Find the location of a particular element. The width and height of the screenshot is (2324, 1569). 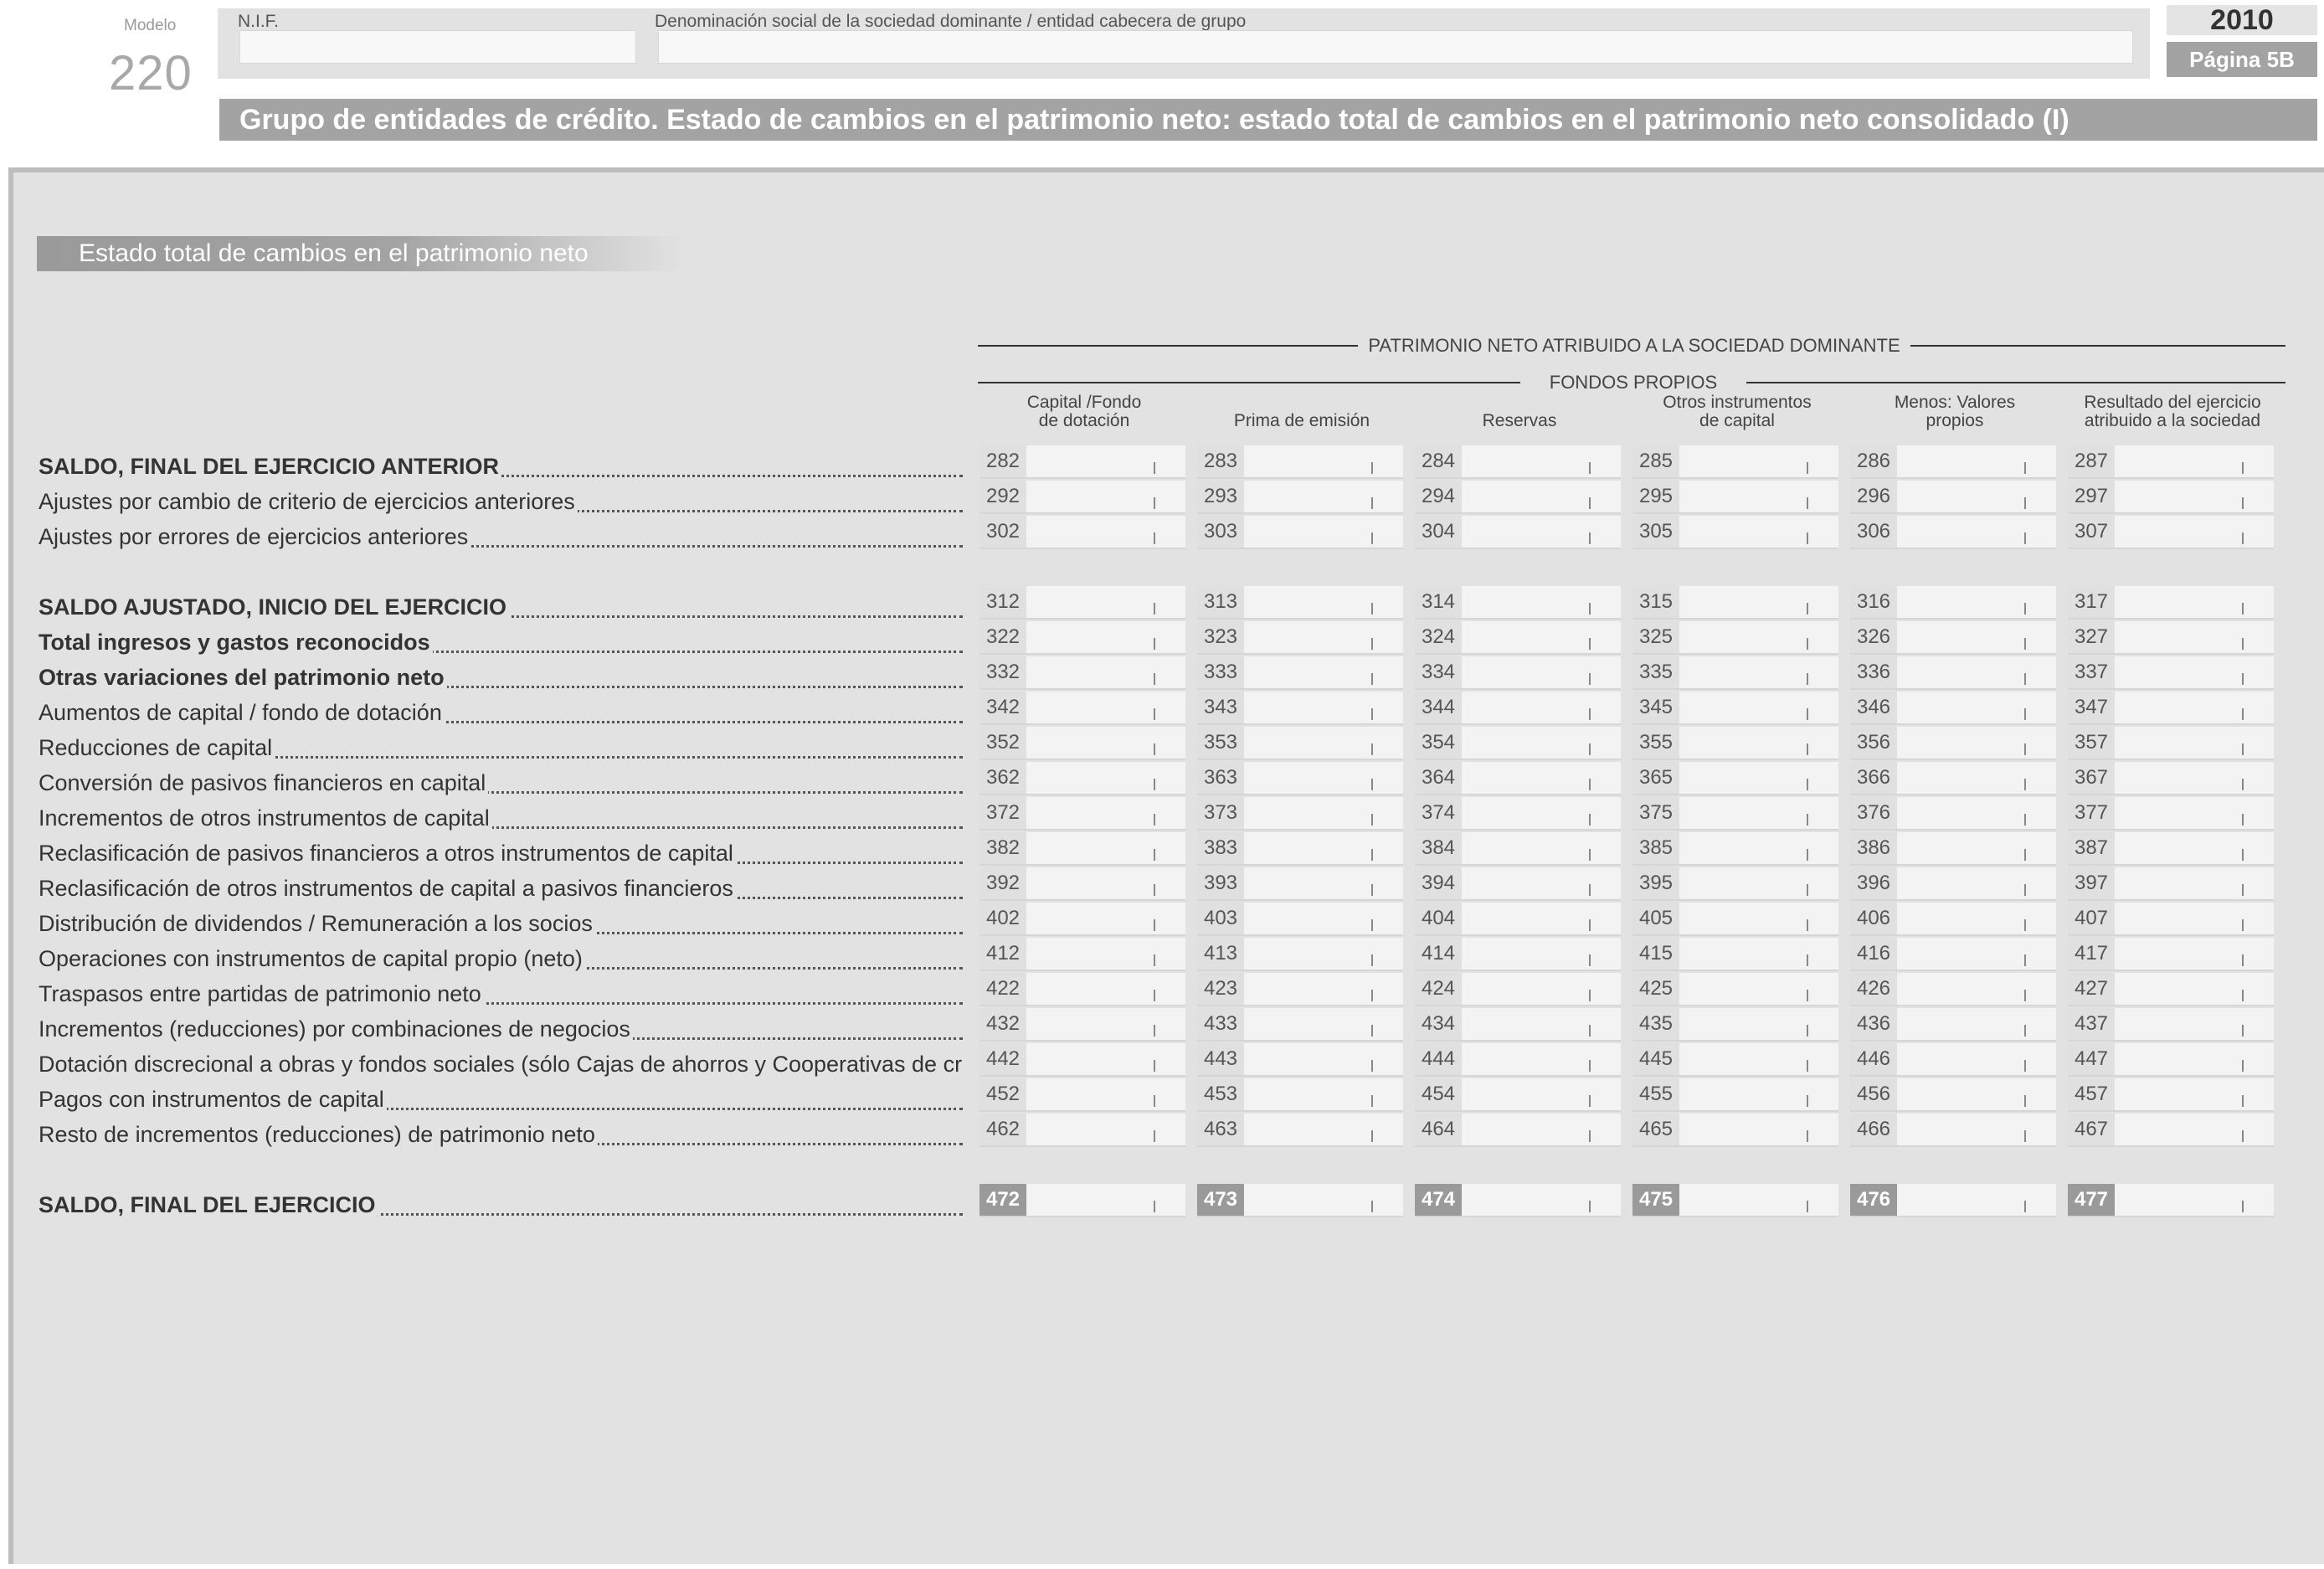

amount-field: 412 is located at coordinates (1082, 955).